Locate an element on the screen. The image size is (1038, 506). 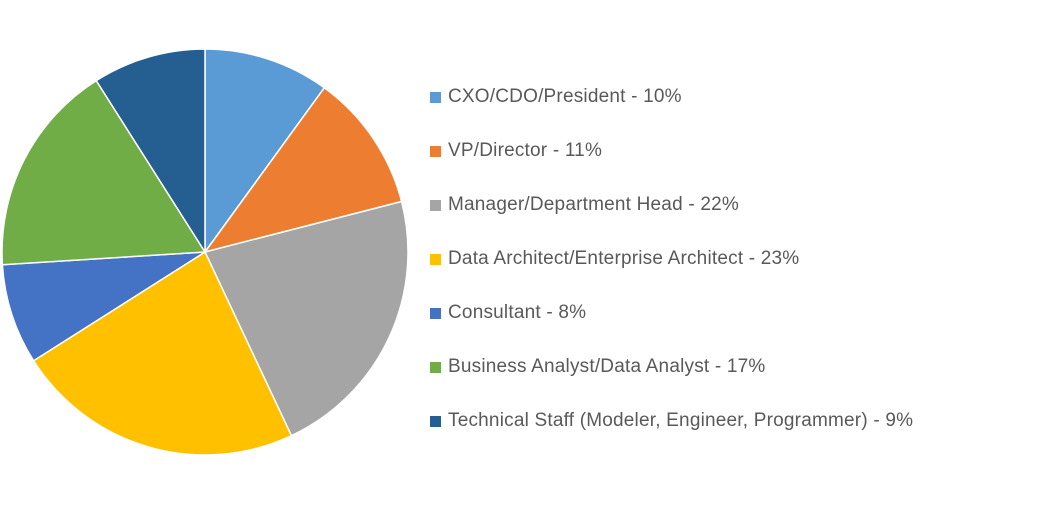
pie-slice-consultant is located at coordinates (103, 306).